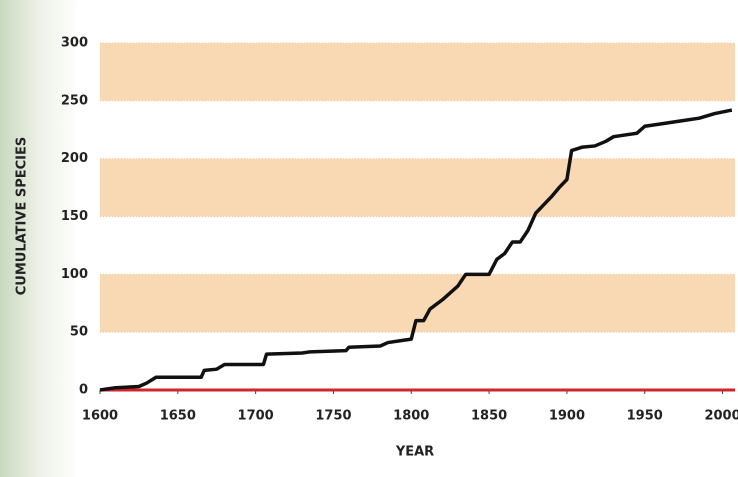 The height and width of the screenshot is (477, 738). I want to click on x-tick-label: 1700, so click(256, 416).